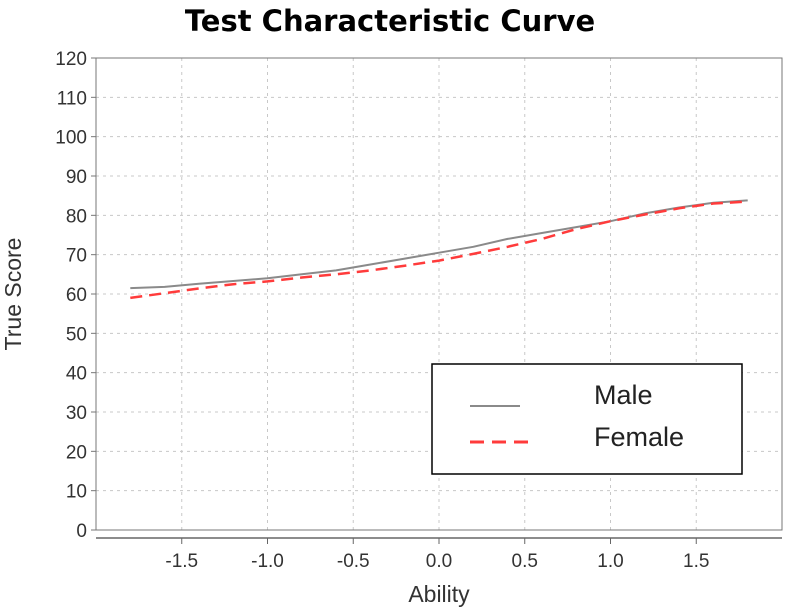 The image size is (786, 610). I want to click on x-tick-label: 0.5, so click(525, 561).